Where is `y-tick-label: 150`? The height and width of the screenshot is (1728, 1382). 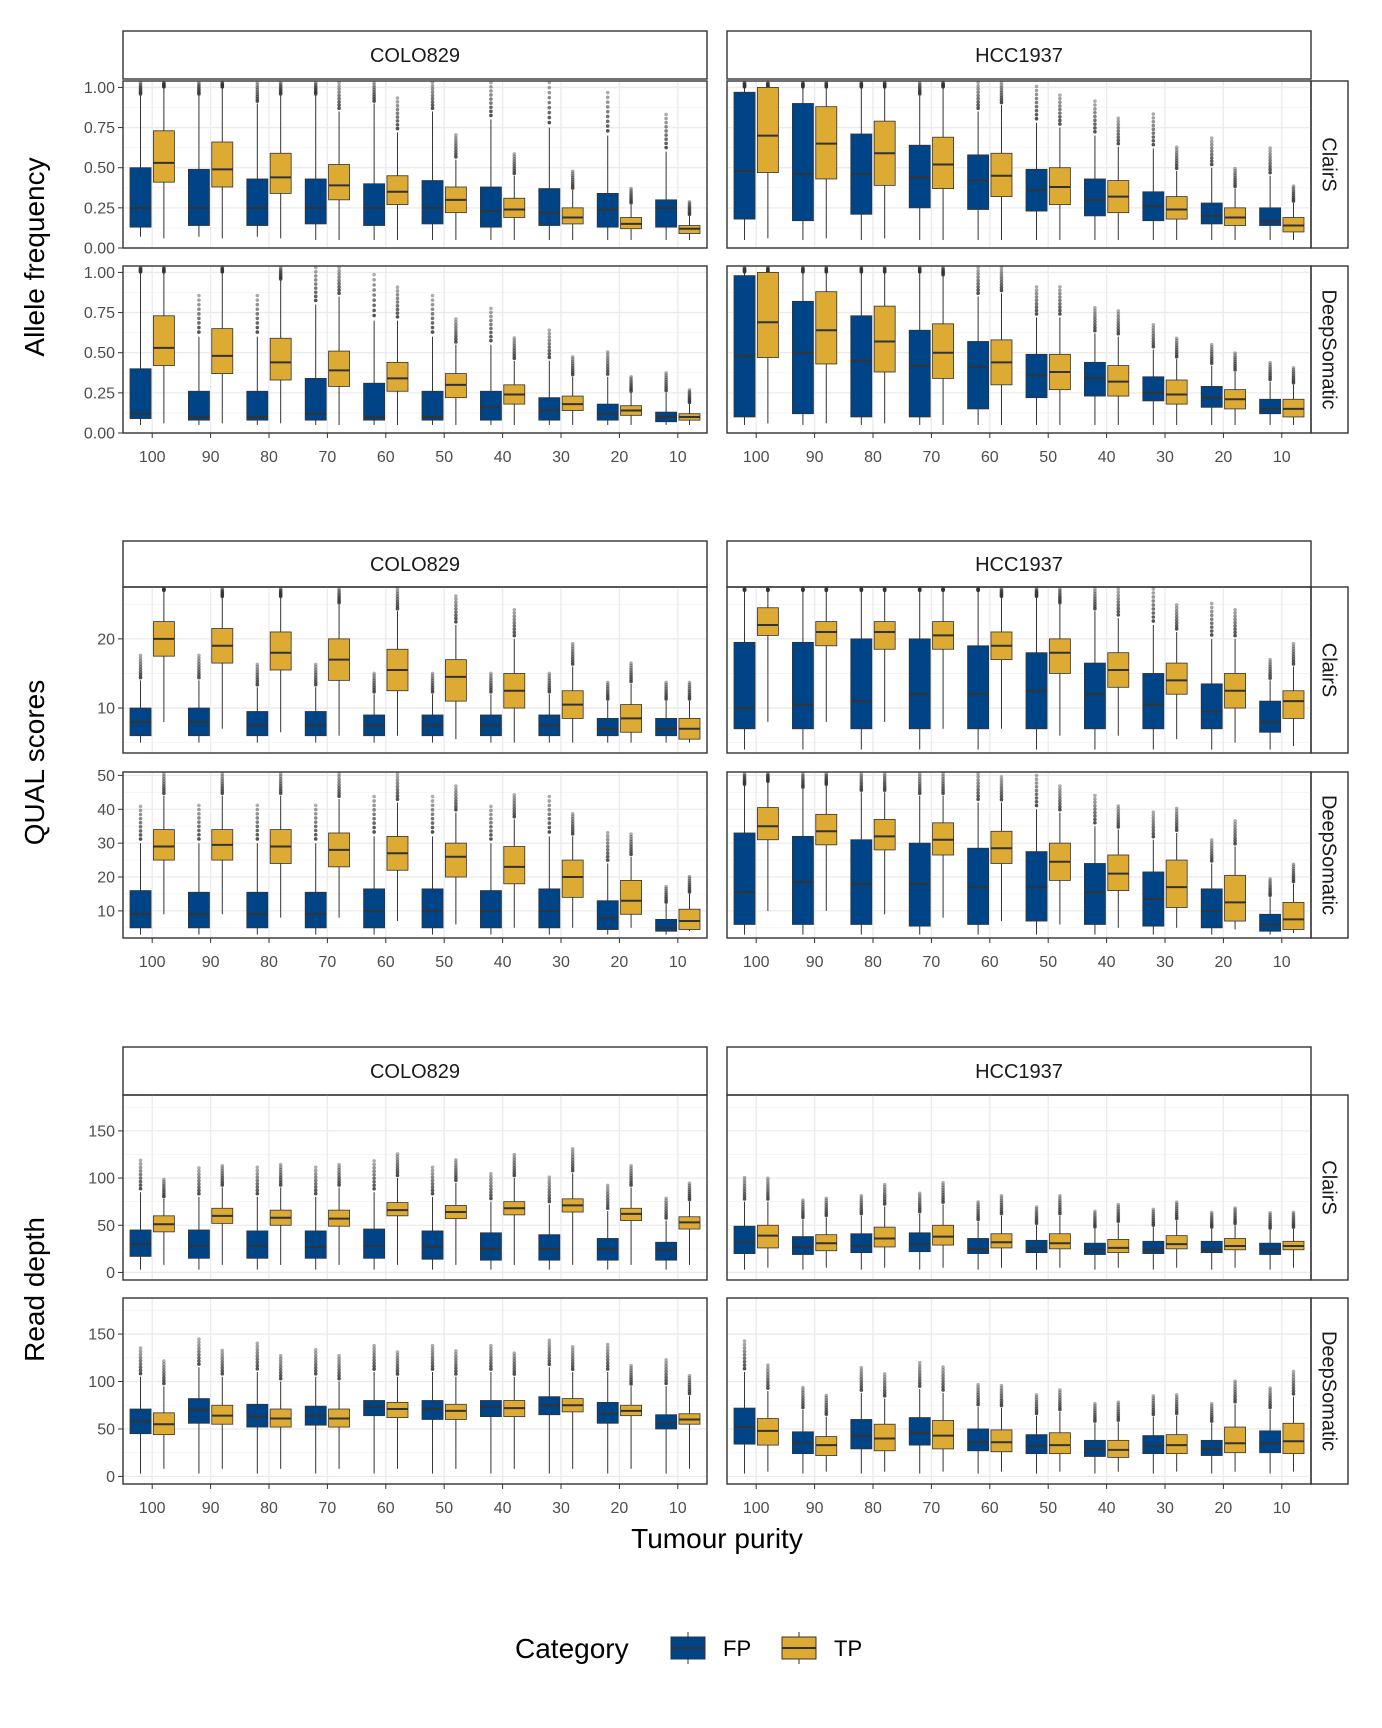
y-tick-label: 150 is located at coordinates (101, 1335).